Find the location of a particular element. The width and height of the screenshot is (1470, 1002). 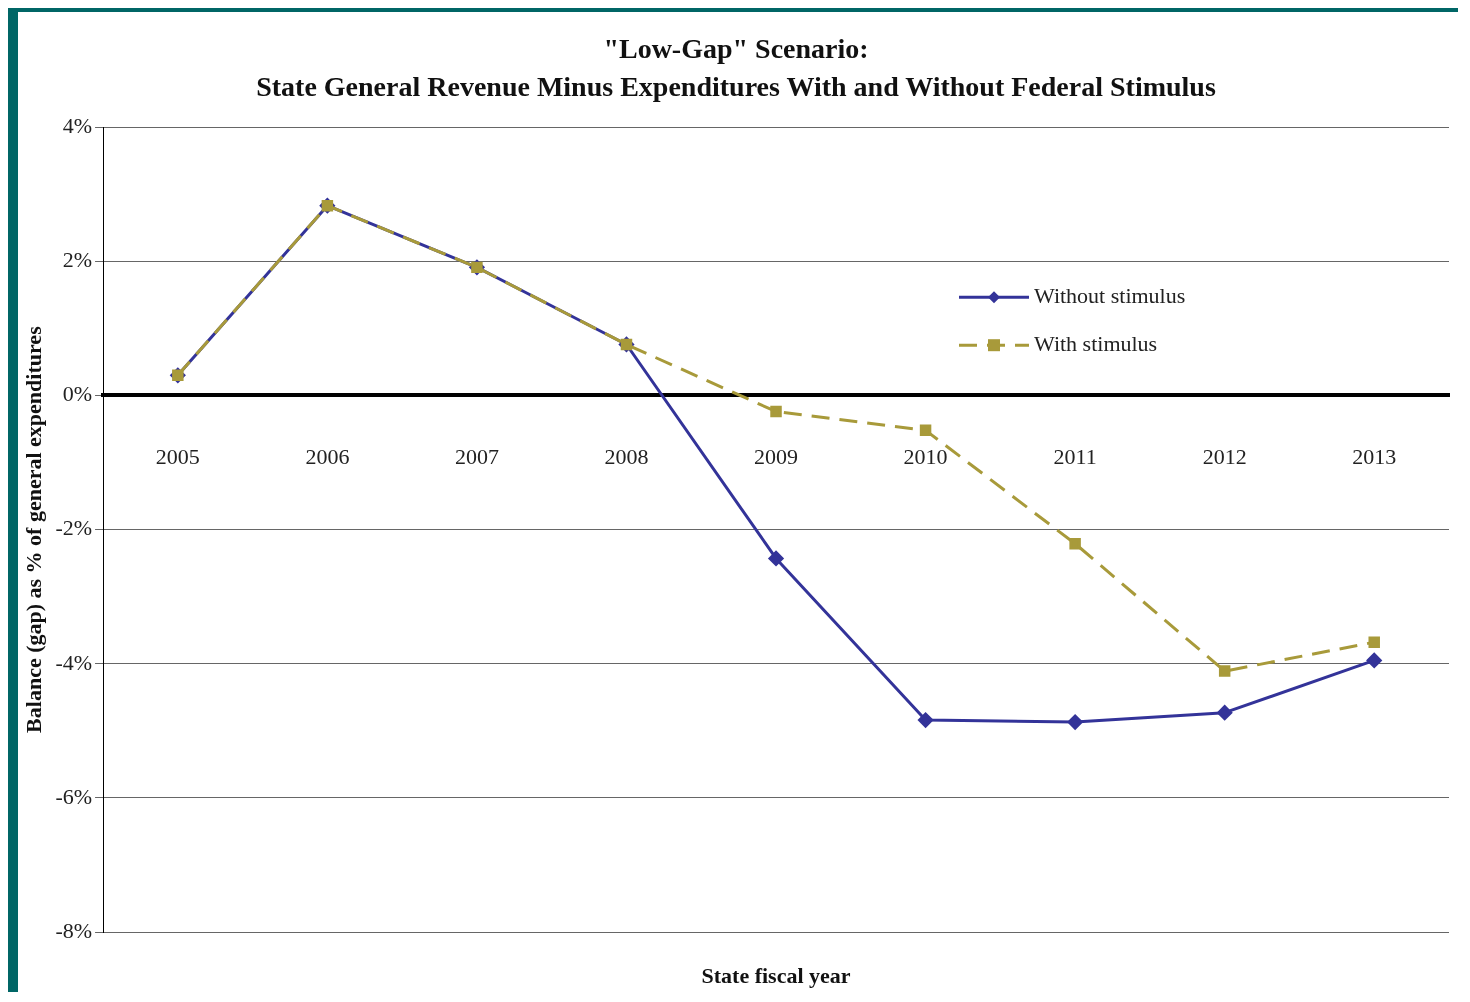

x-tick-label: 2012 is located at coordinates (1224, 457).